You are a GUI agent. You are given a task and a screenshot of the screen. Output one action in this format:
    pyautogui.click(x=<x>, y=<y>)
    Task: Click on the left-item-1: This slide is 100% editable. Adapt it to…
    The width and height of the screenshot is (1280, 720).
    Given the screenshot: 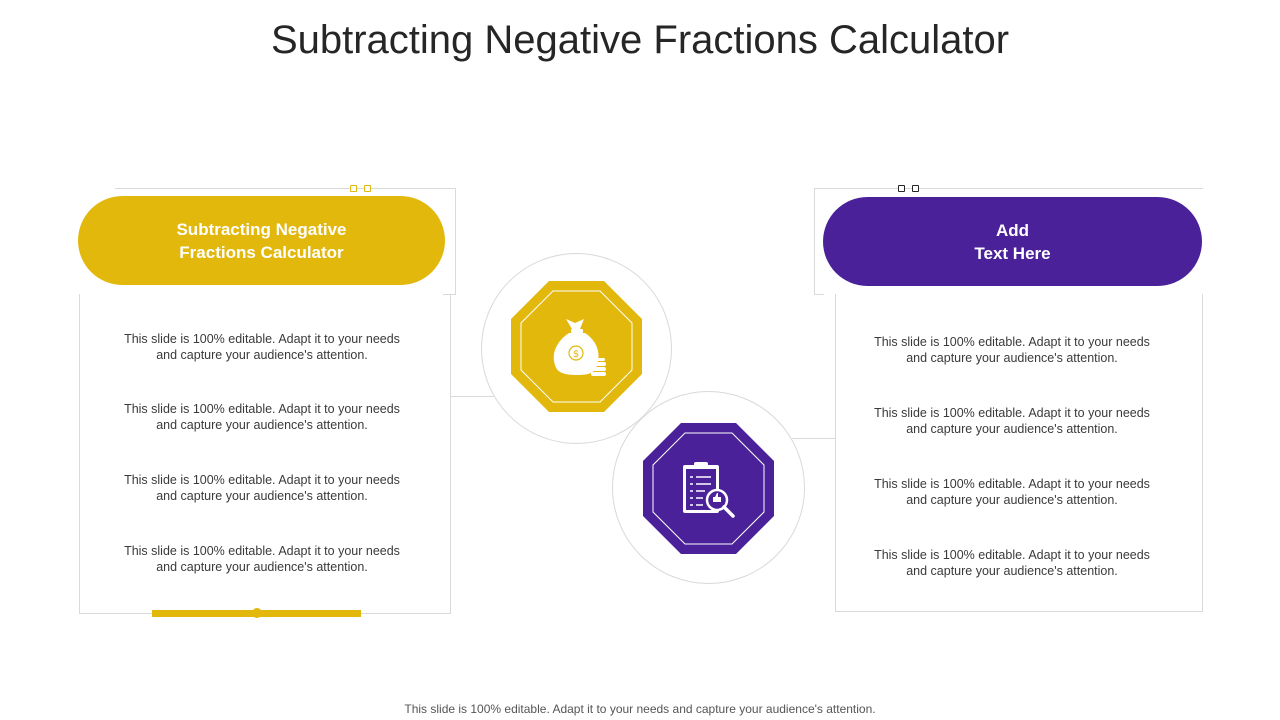 What is the action you would take?
    pyautogui.click(x=262, y=347)
    